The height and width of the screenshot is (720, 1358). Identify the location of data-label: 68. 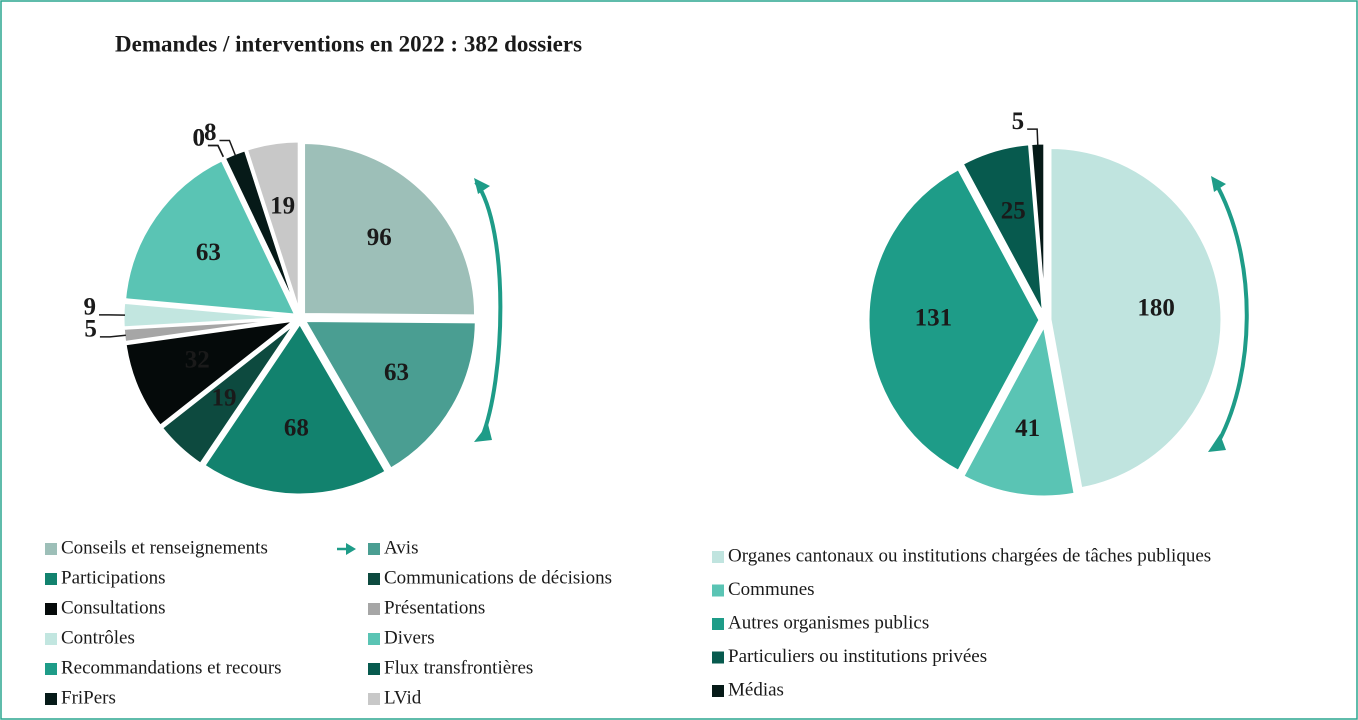
(296, 427).